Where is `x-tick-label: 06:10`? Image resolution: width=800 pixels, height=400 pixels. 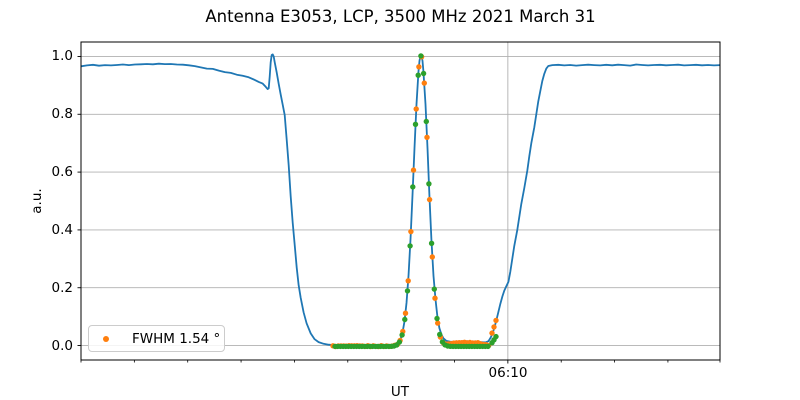
x-tick-label: 06:10 is located at coordinates (508, 373).